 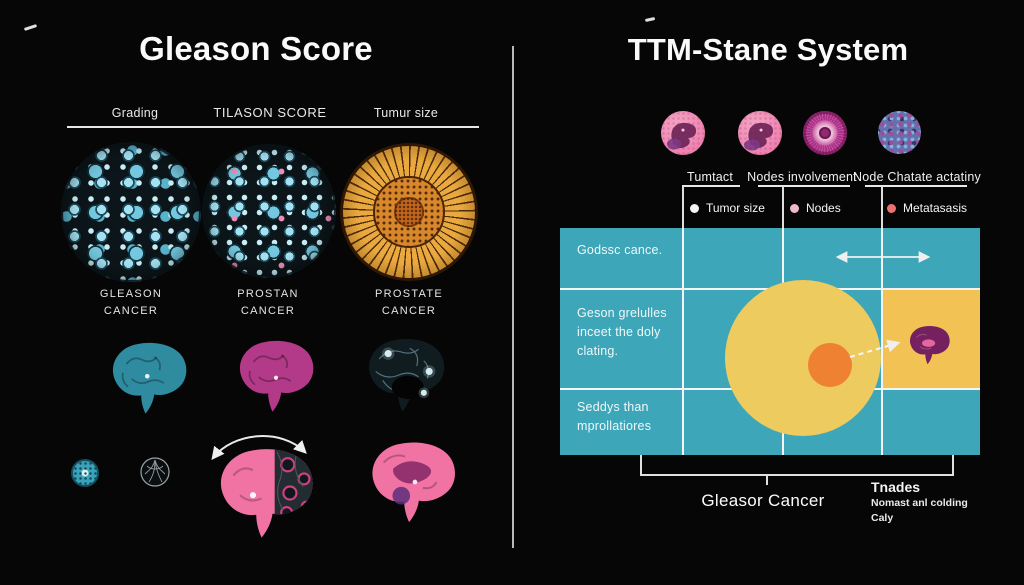 I want to click on footer-label-tnades: Tnades, so click(x=896, y=487).